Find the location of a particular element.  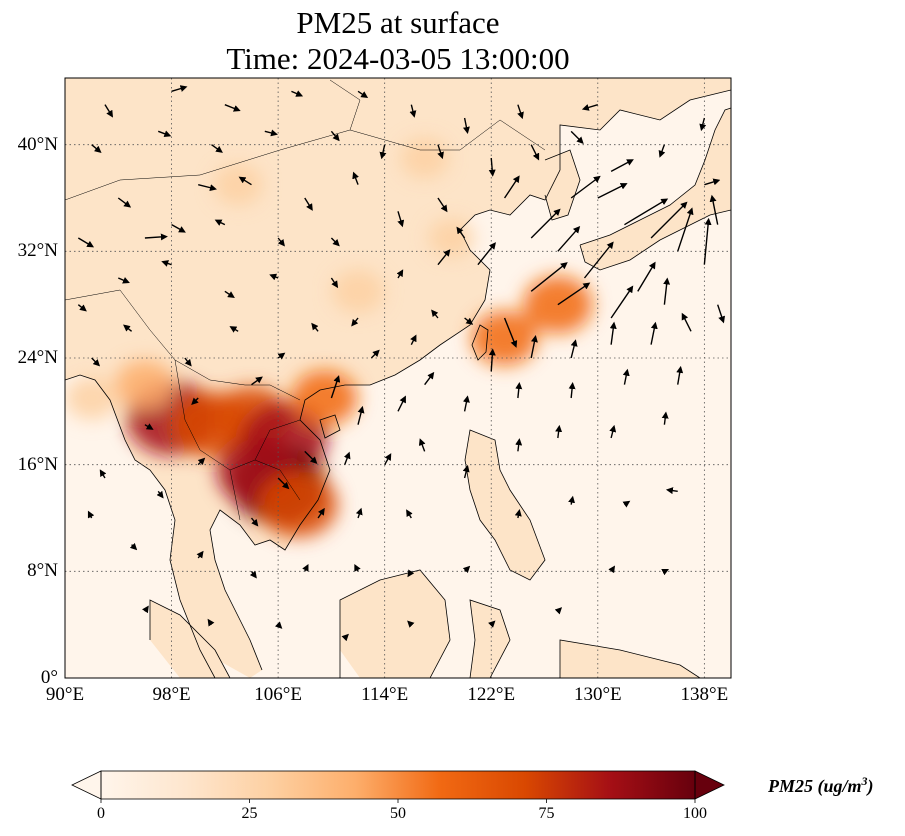

map-subtitle-time: Time: 2024-03-05 13:00:00 is located at coordinates (398, 58).